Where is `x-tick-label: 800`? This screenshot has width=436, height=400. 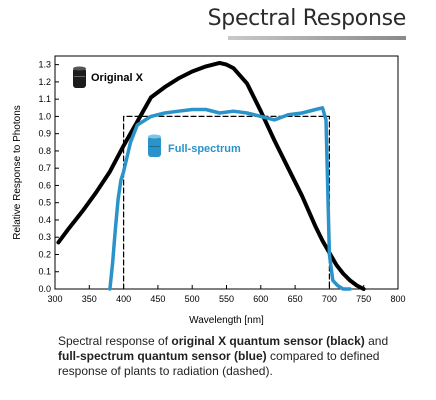 x-tick-label: 800 is located at coordinates (397, 299).